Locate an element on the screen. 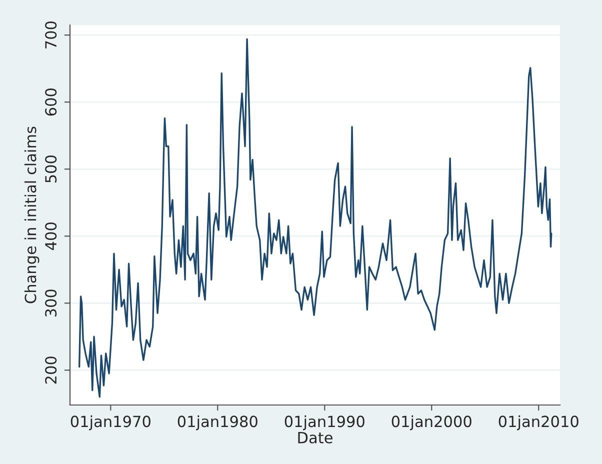 The image size is (602, 464). x-axis-title: Date is located at coordinates (315, 438).